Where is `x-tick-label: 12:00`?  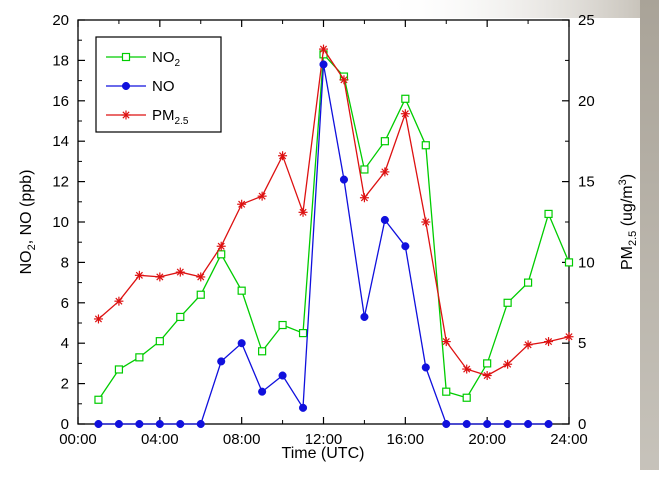 x-tick-label: 12:00 is located at coordinates (324, 439).